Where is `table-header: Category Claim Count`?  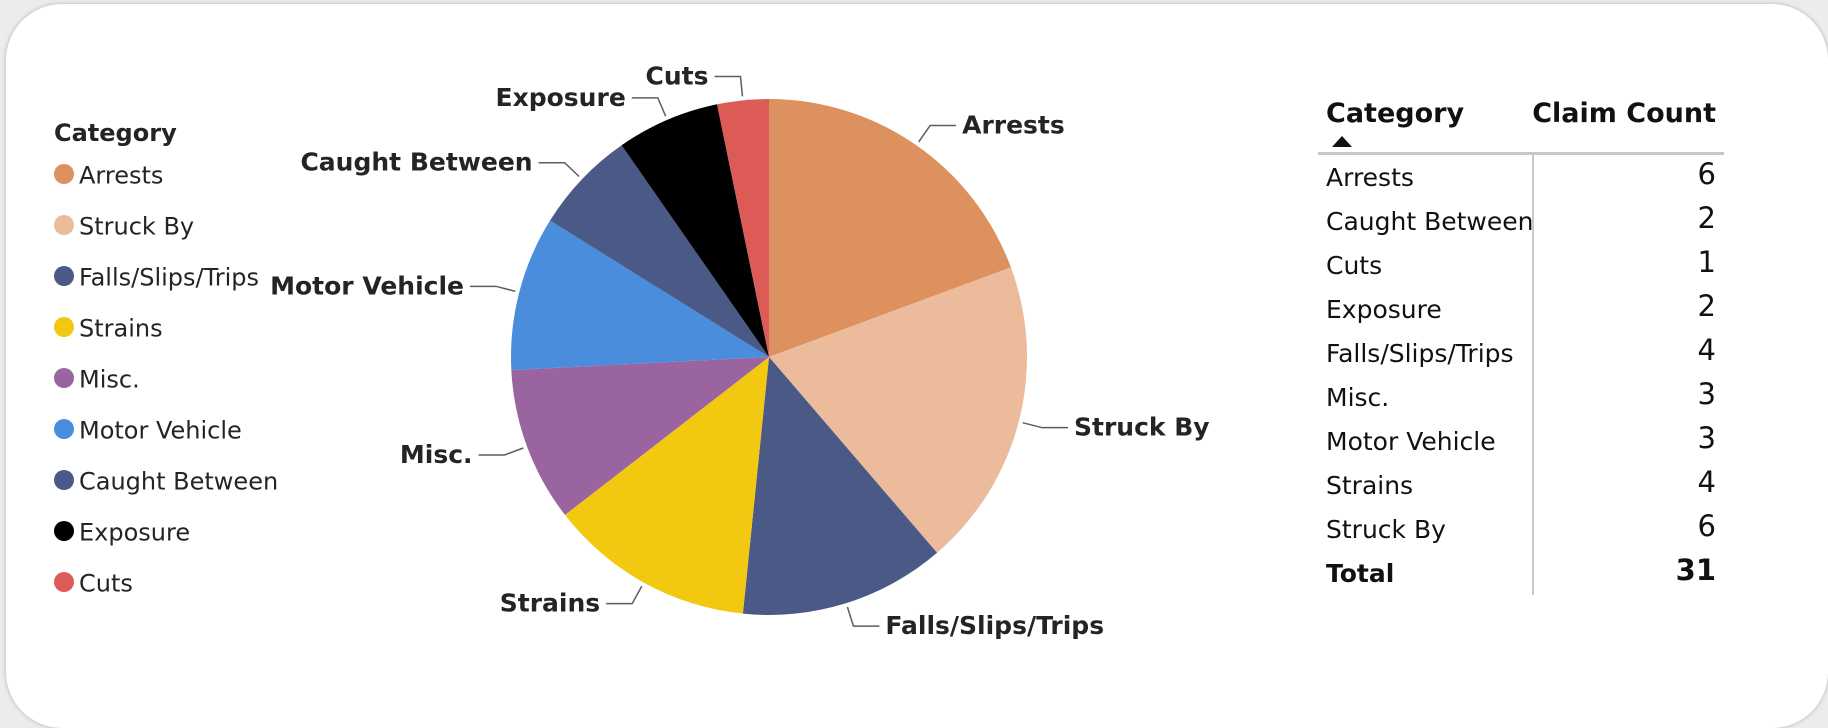 table-header: Category Claim Count is located at coordinates (1521, 124).